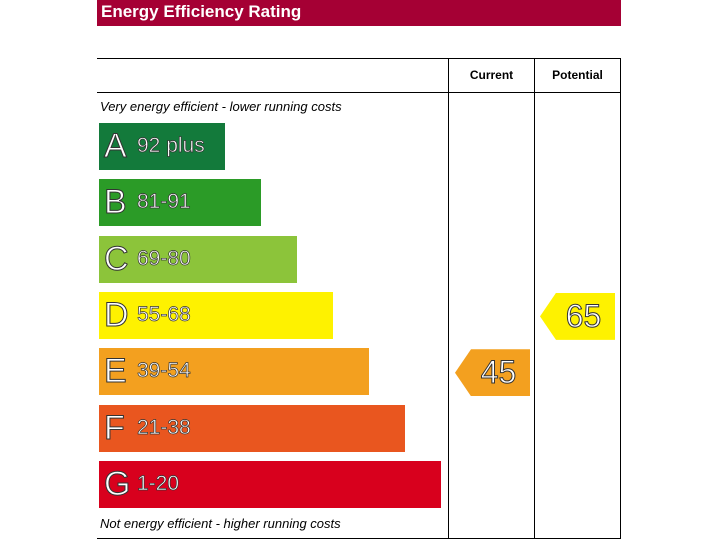  I want to click on band-letter: B, so click(116, 202).